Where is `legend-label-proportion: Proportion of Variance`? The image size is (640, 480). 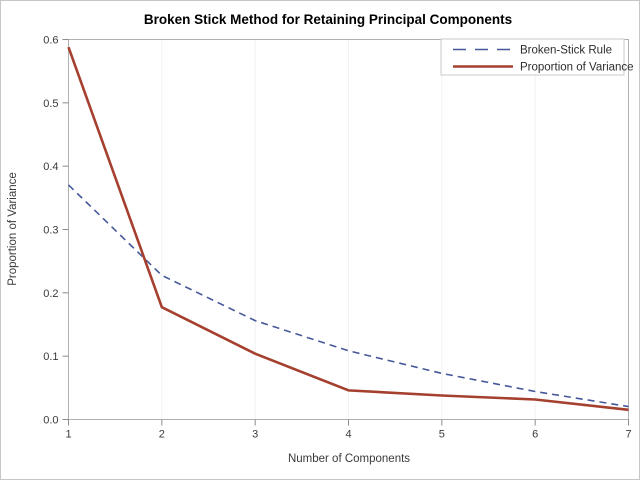 legend-label-proportion: Proportion of Variance is located at coordinates (577, 68).